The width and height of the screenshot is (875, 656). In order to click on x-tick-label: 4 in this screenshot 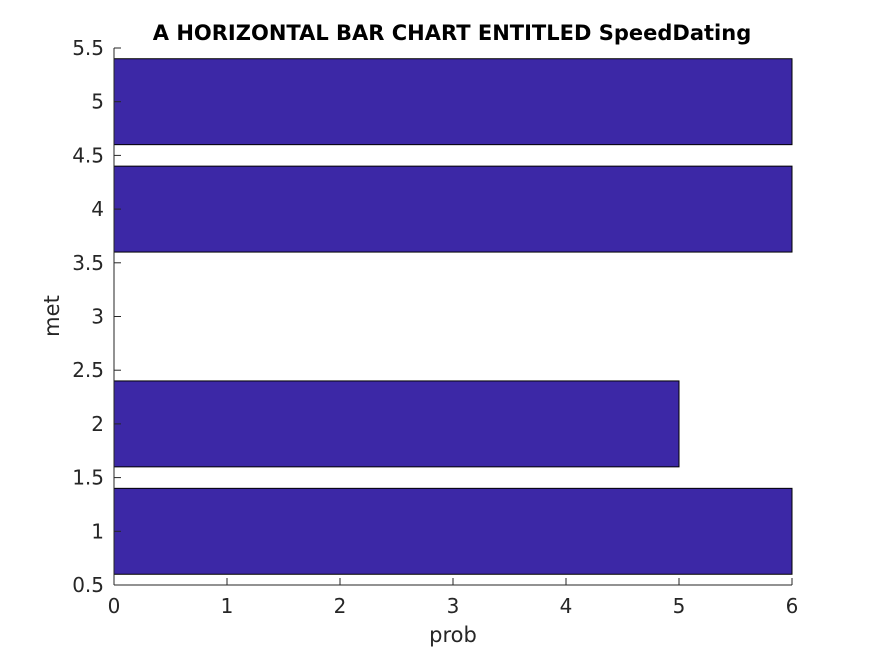, I will do `click(566, 606)`.